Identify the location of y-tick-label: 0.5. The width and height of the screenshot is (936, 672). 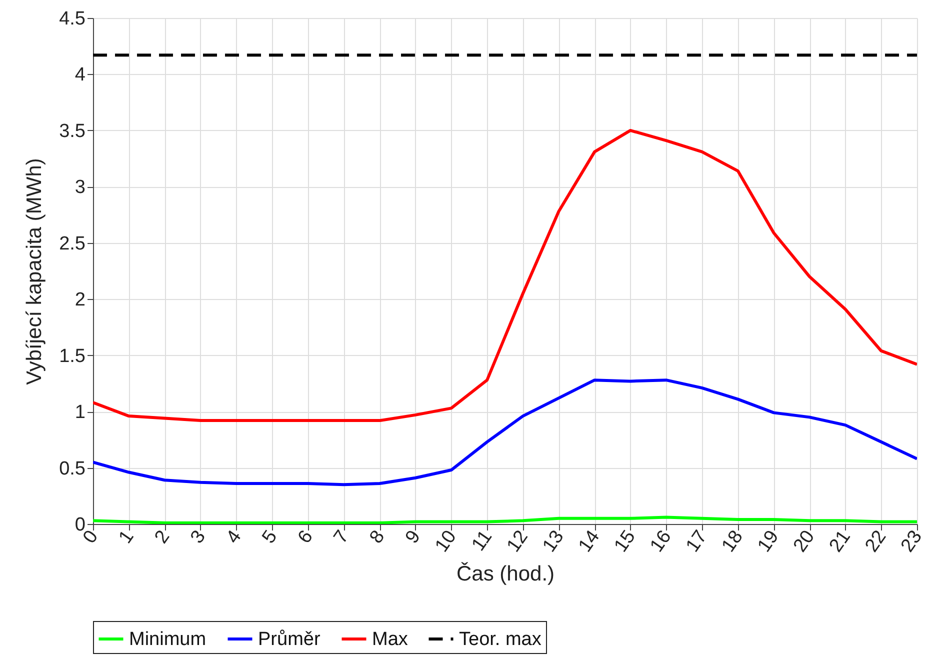
(72, 469).